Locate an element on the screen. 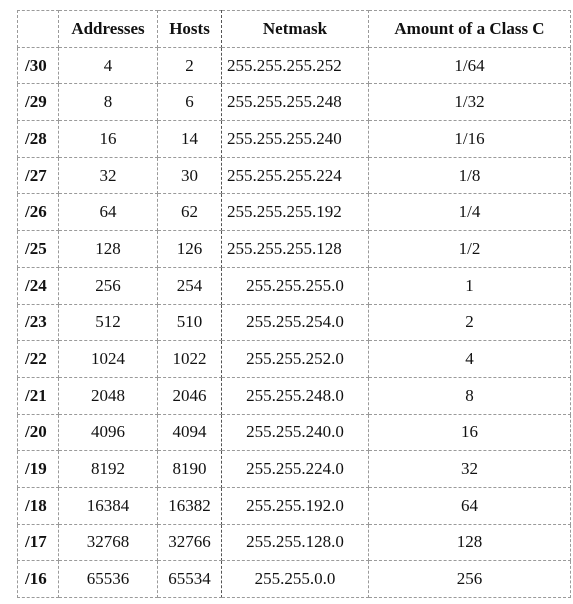 This screenshot has height=604, width=573. header-prefix is located at coordinates (38, 29).